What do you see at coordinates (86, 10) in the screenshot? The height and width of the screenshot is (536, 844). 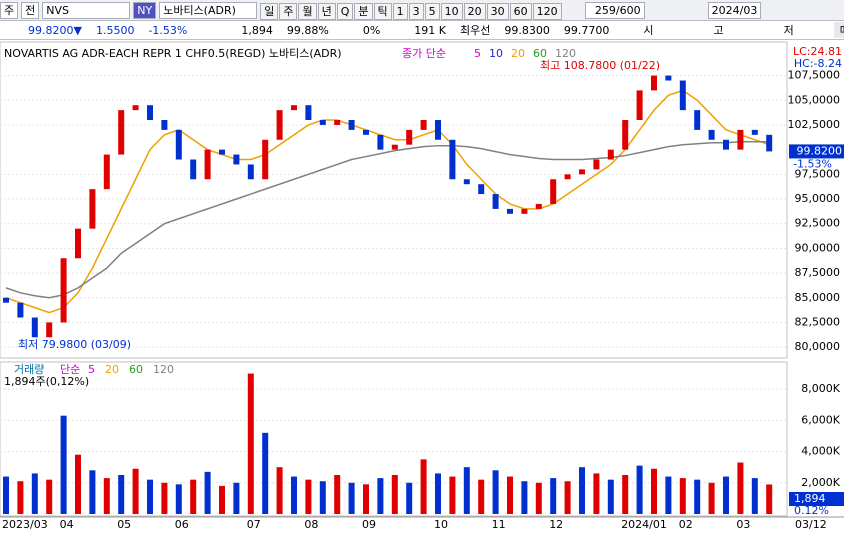 I see `symbol: NVS` at bounding box center [86, 10].